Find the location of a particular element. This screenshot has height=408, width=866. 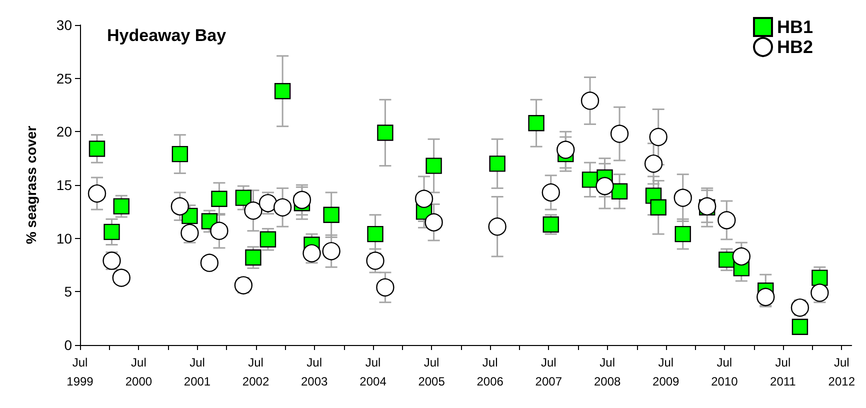

x-tick-label: Jul 2007 is located at coordinates (548, 372).